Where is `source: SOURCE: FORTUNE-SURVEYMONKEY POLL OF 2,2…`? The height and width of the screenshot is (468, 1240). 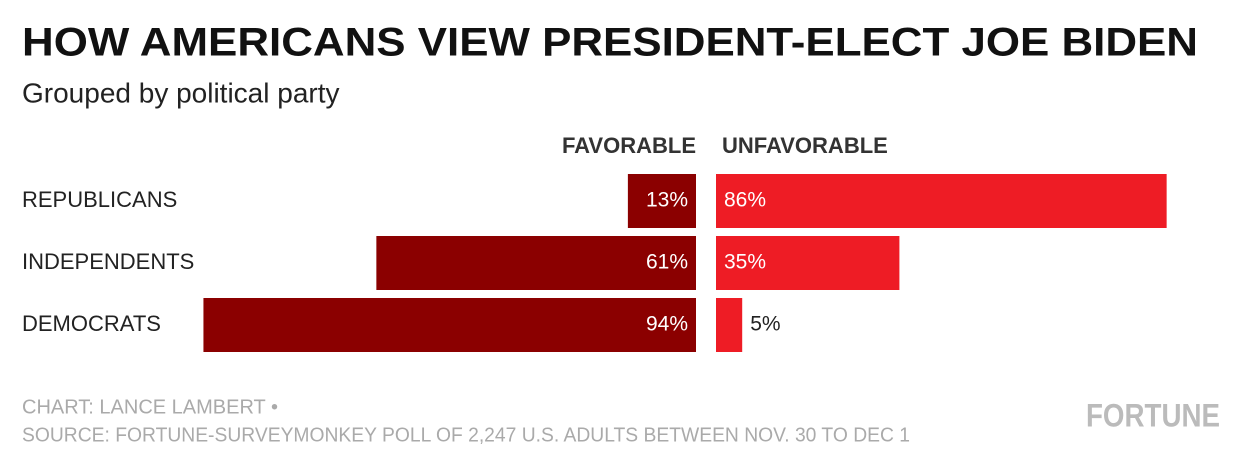
source: SOURCE: FORTUNE-SURVEYMONKEY POLL OF 2,2… is located at coordinates (466, 435).